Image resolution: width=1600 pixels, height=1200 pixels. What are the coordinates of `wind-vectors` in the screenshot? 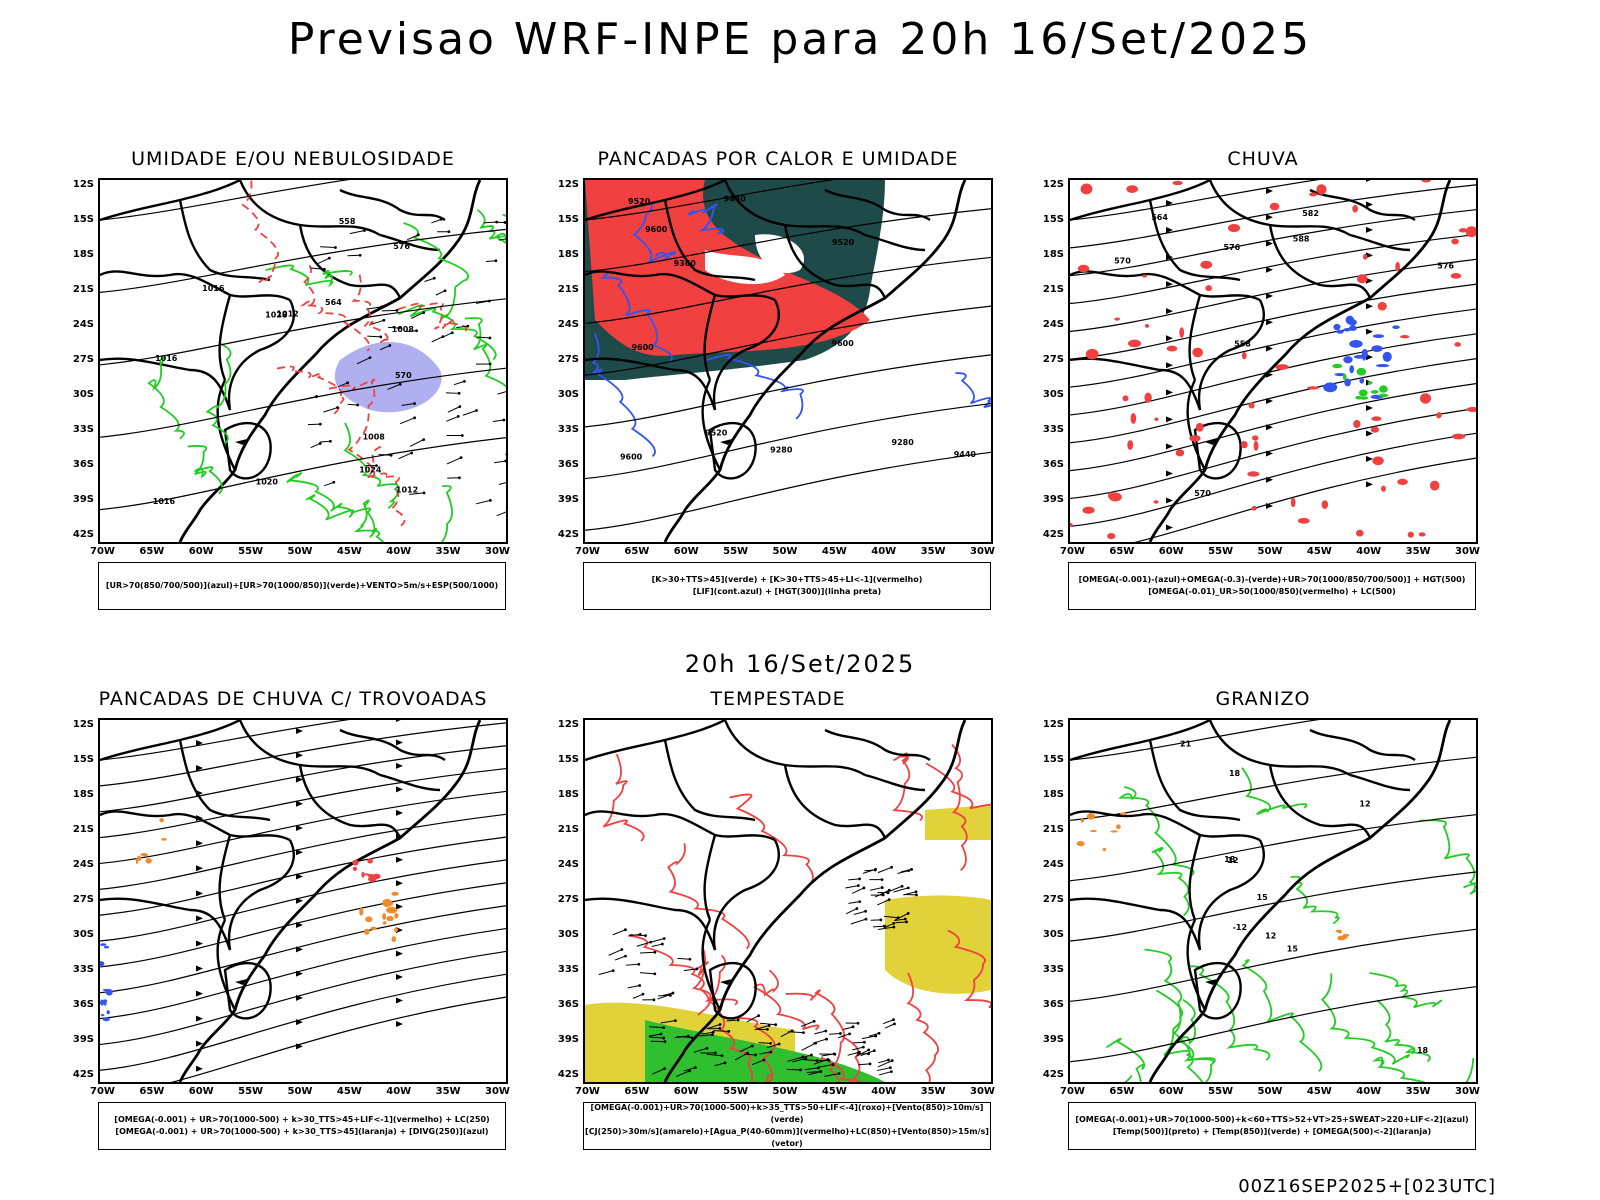 It's located at (406, 367).